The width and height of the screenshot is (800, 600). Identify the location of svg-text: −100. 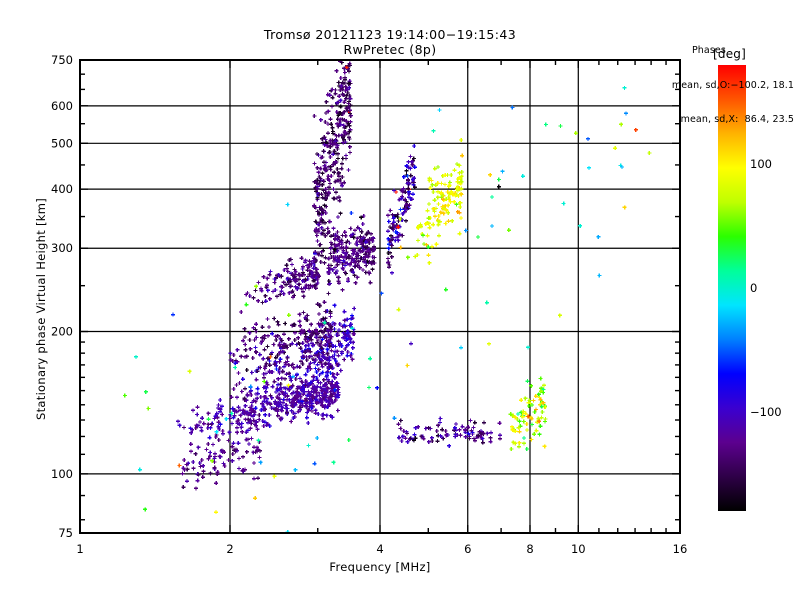
(766, 412).